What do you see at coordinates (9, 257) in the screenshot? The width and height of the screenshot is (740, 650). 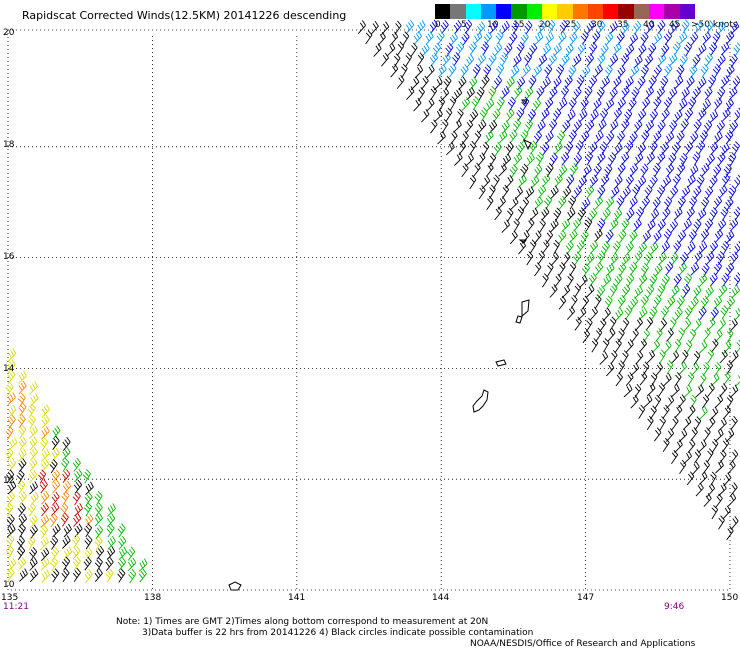 I see `lat-label-16: 16` at bounding box center [9, 257].